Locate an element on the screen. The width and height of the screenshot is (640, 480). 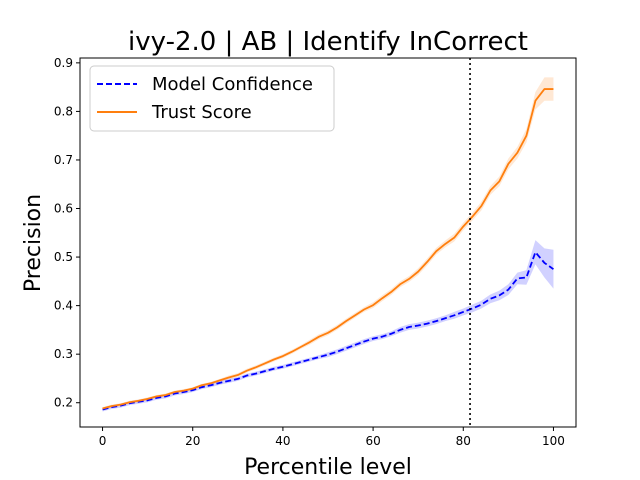
x-tick-label: 100 is located at coordinates (553, 441).